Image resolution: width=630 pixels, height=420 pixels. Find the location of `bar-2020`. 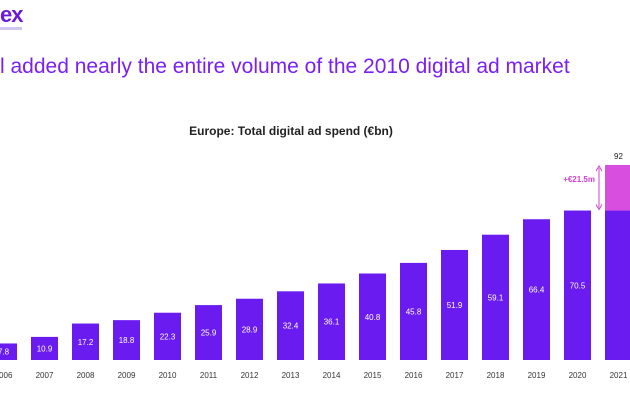

bar-2020 is located at coordinates (577, 285).